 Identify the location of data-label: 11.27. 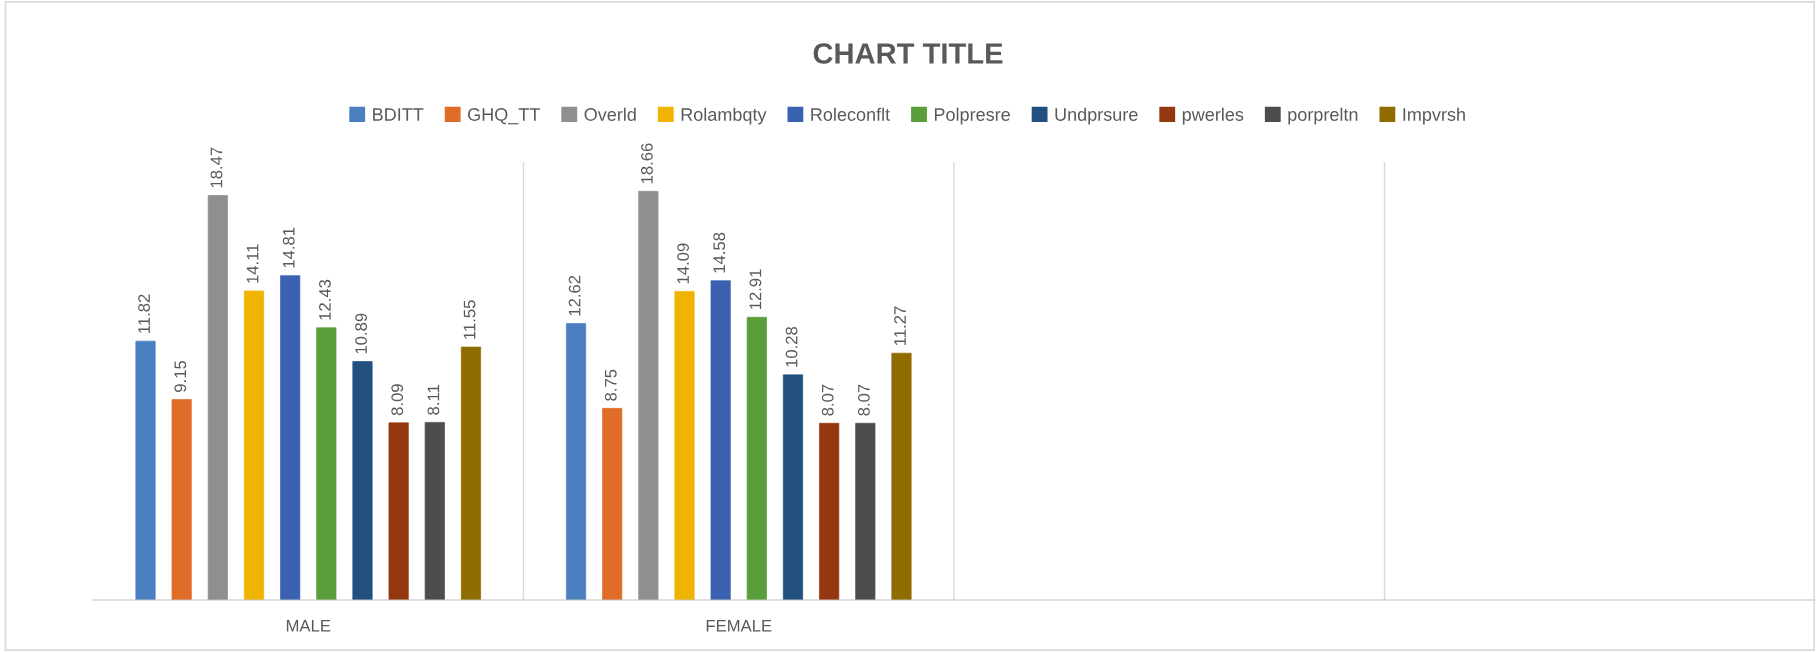
(900, 325).